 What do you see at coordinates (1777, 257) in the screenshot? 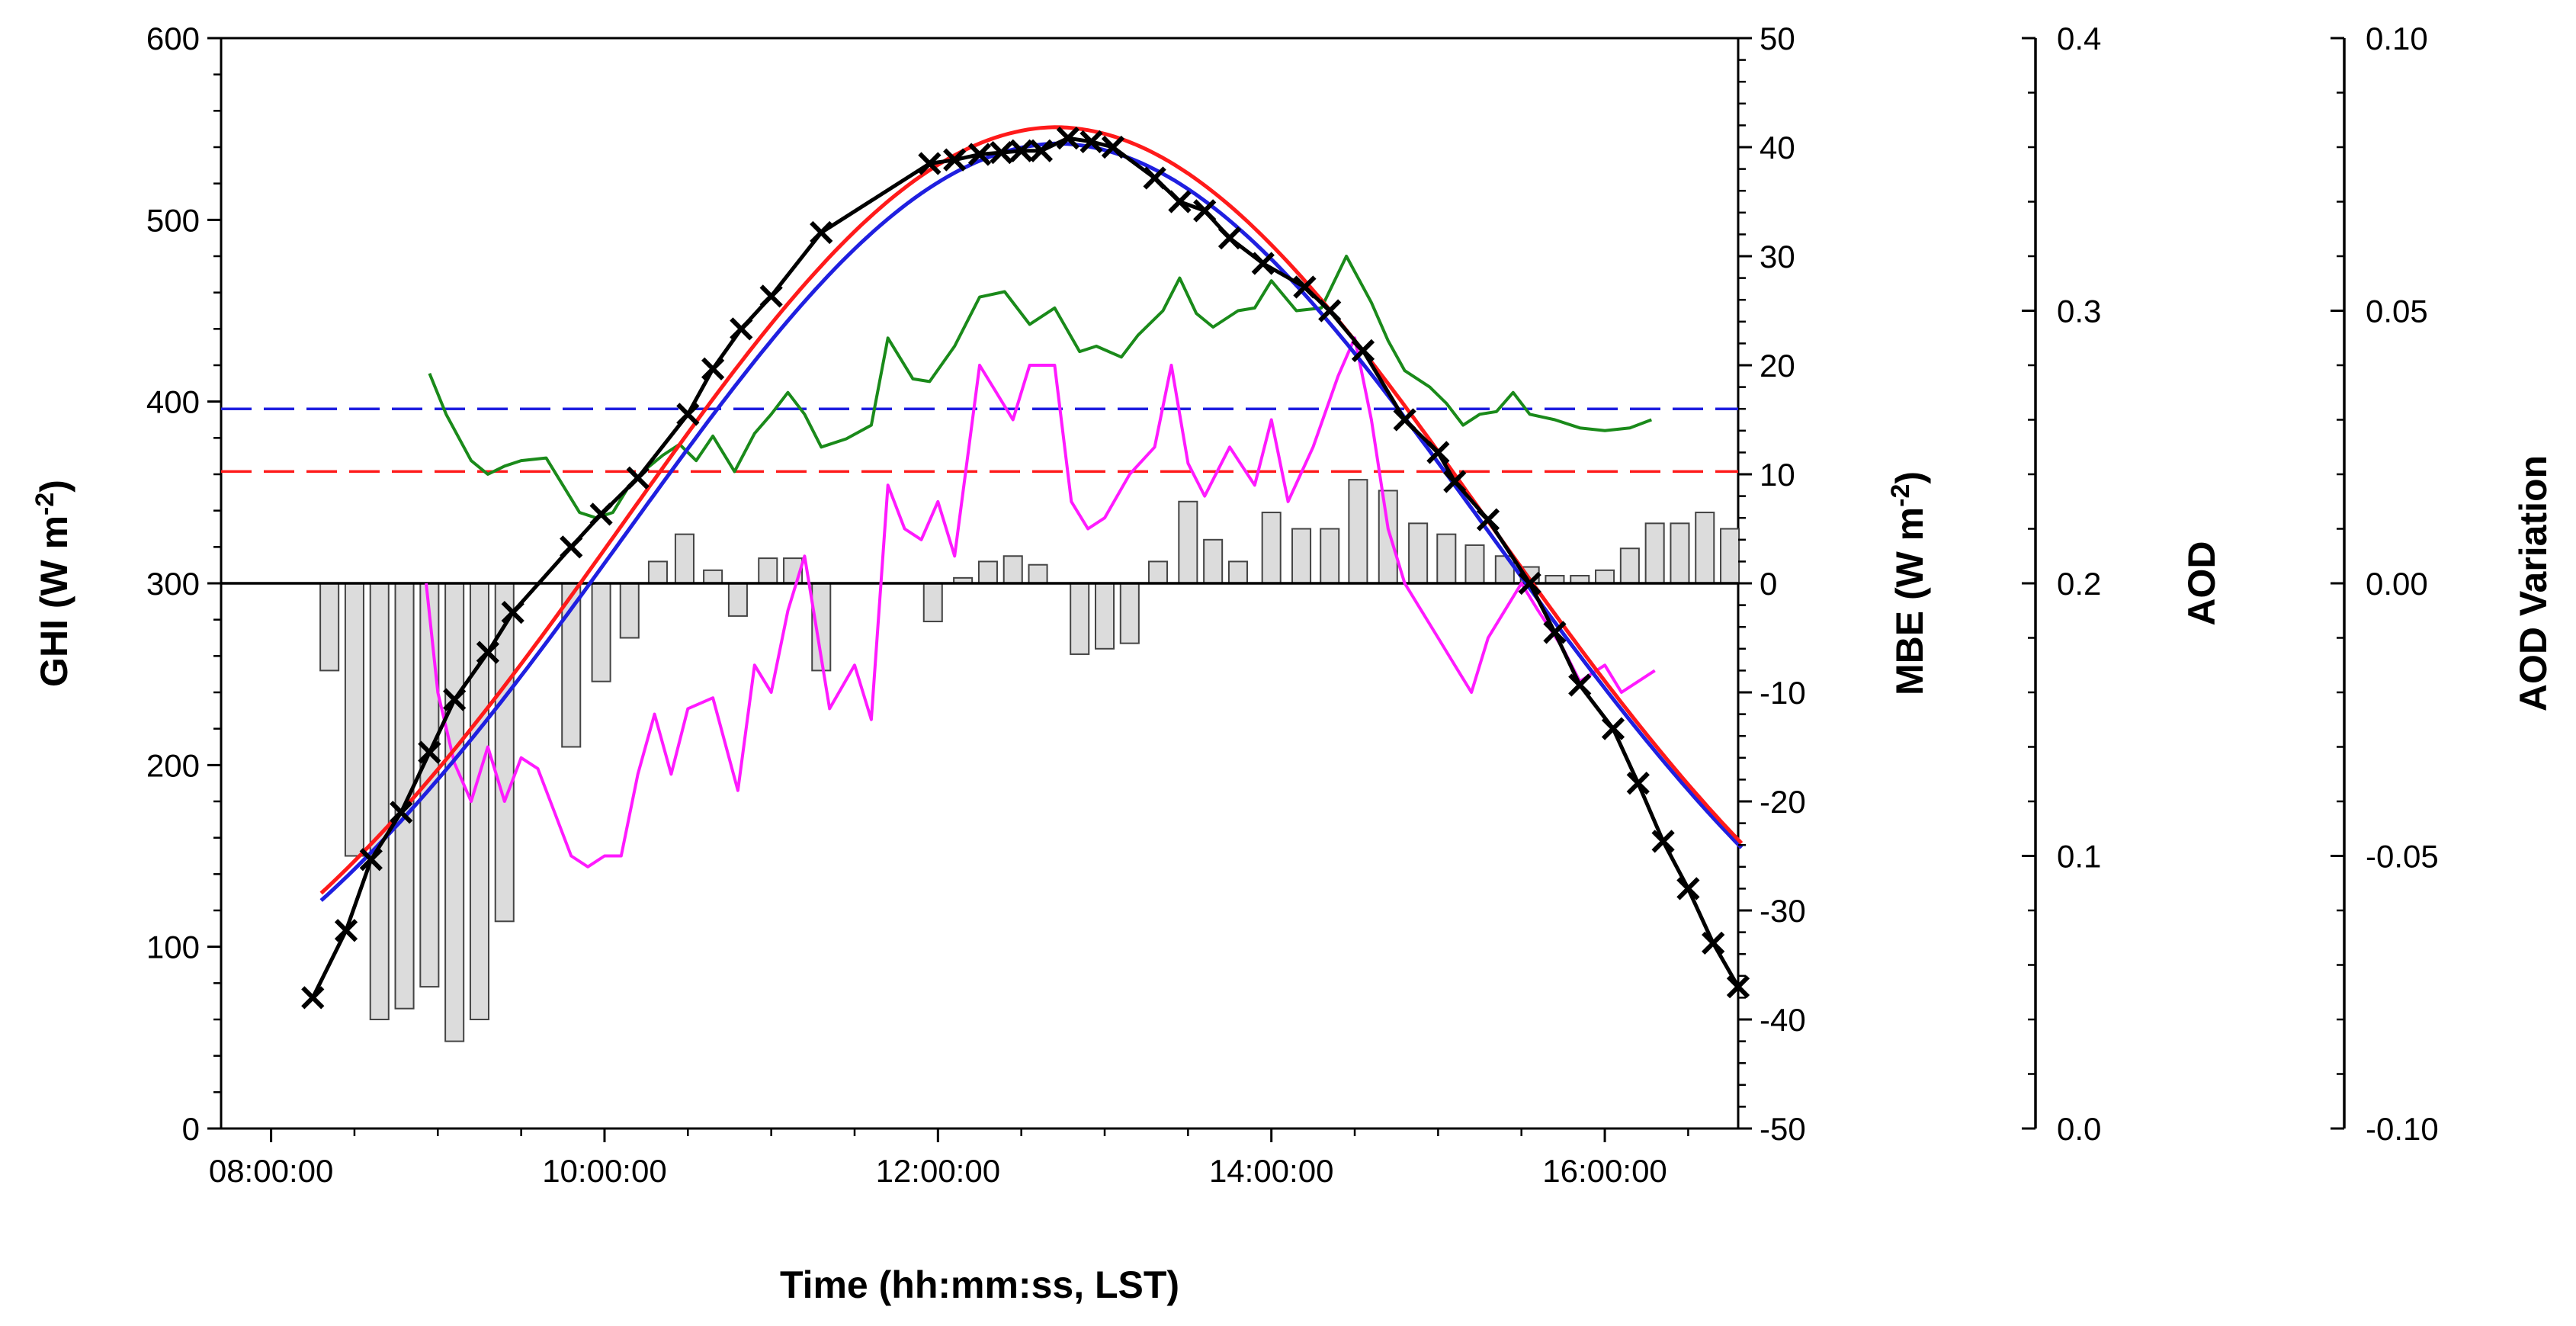
I see `mbe-tick-label-8: 30` at bounding box center [1777, 257].